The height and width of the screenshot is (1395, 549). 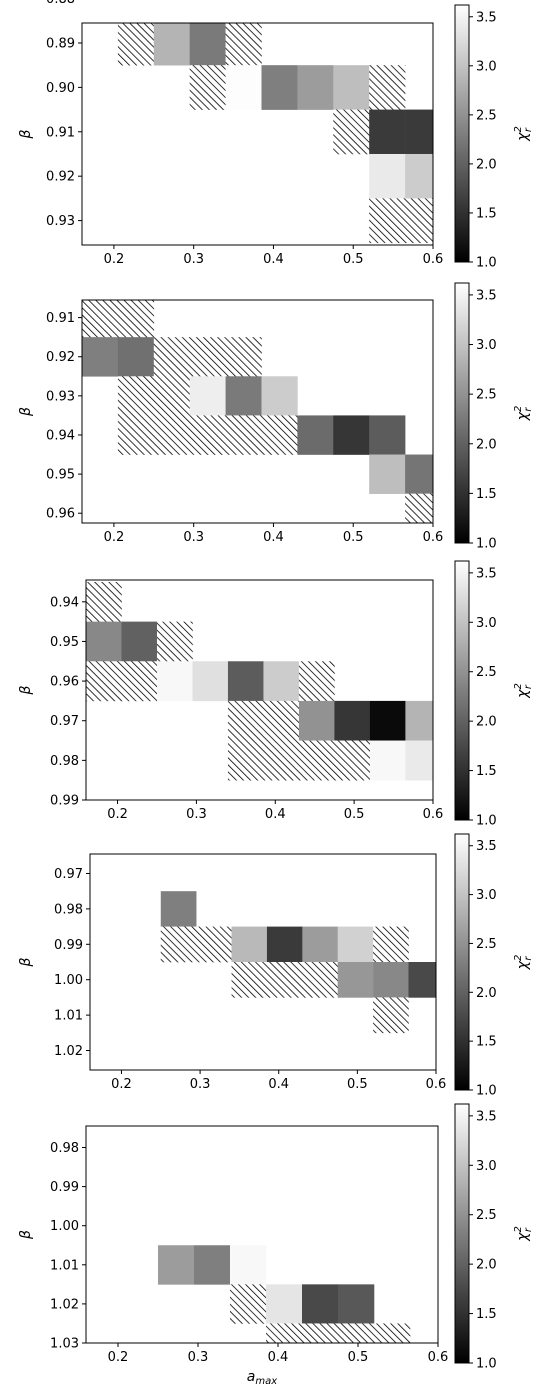 I want to click on y-tick-label: 1.00, so click(x=64, y=1226).